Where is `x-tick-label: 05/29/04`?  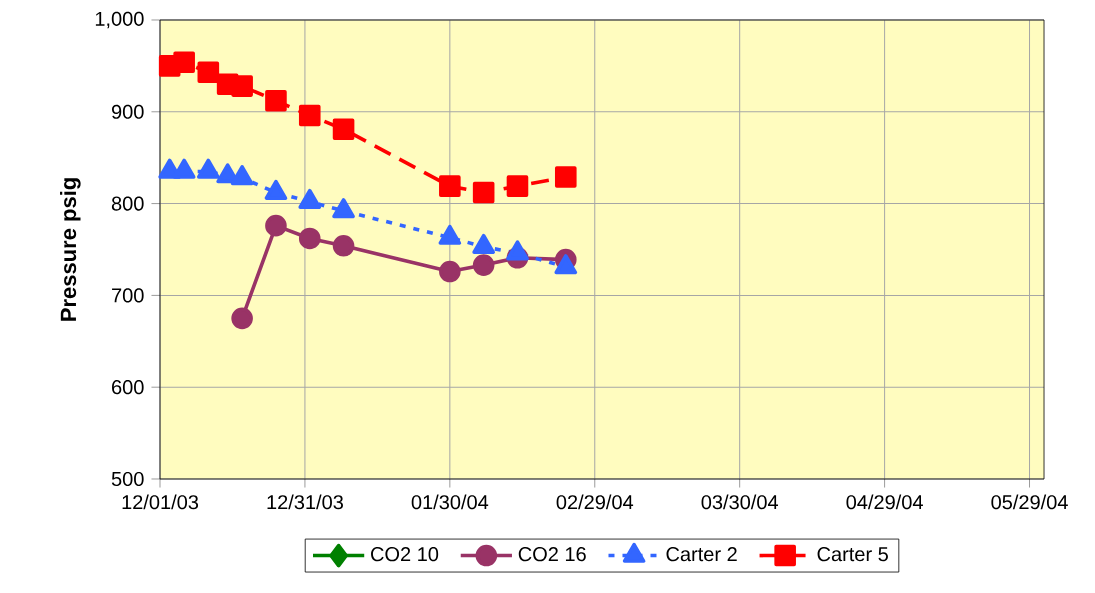 x-tick-label: 05/29/04 is located at coordinates (1029, 502).